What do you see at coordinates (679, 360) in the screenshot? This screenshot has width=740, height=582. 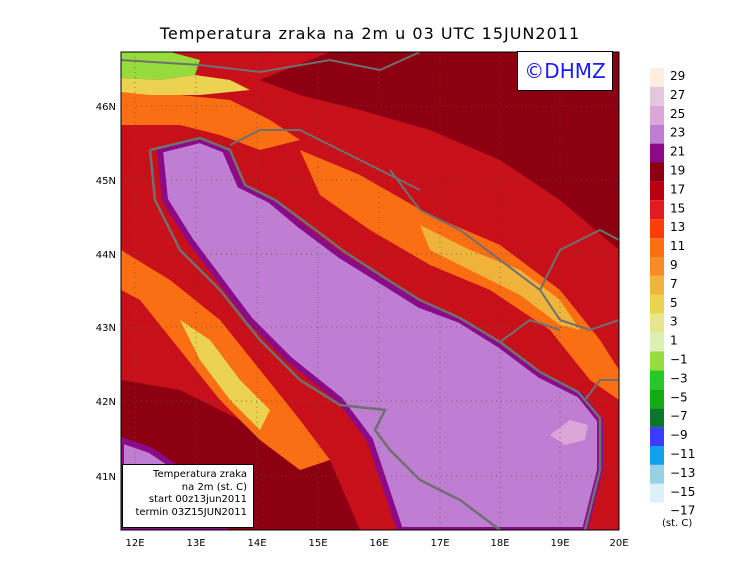 I see `colorbar-label: −1` at bounding box center [679, 360].